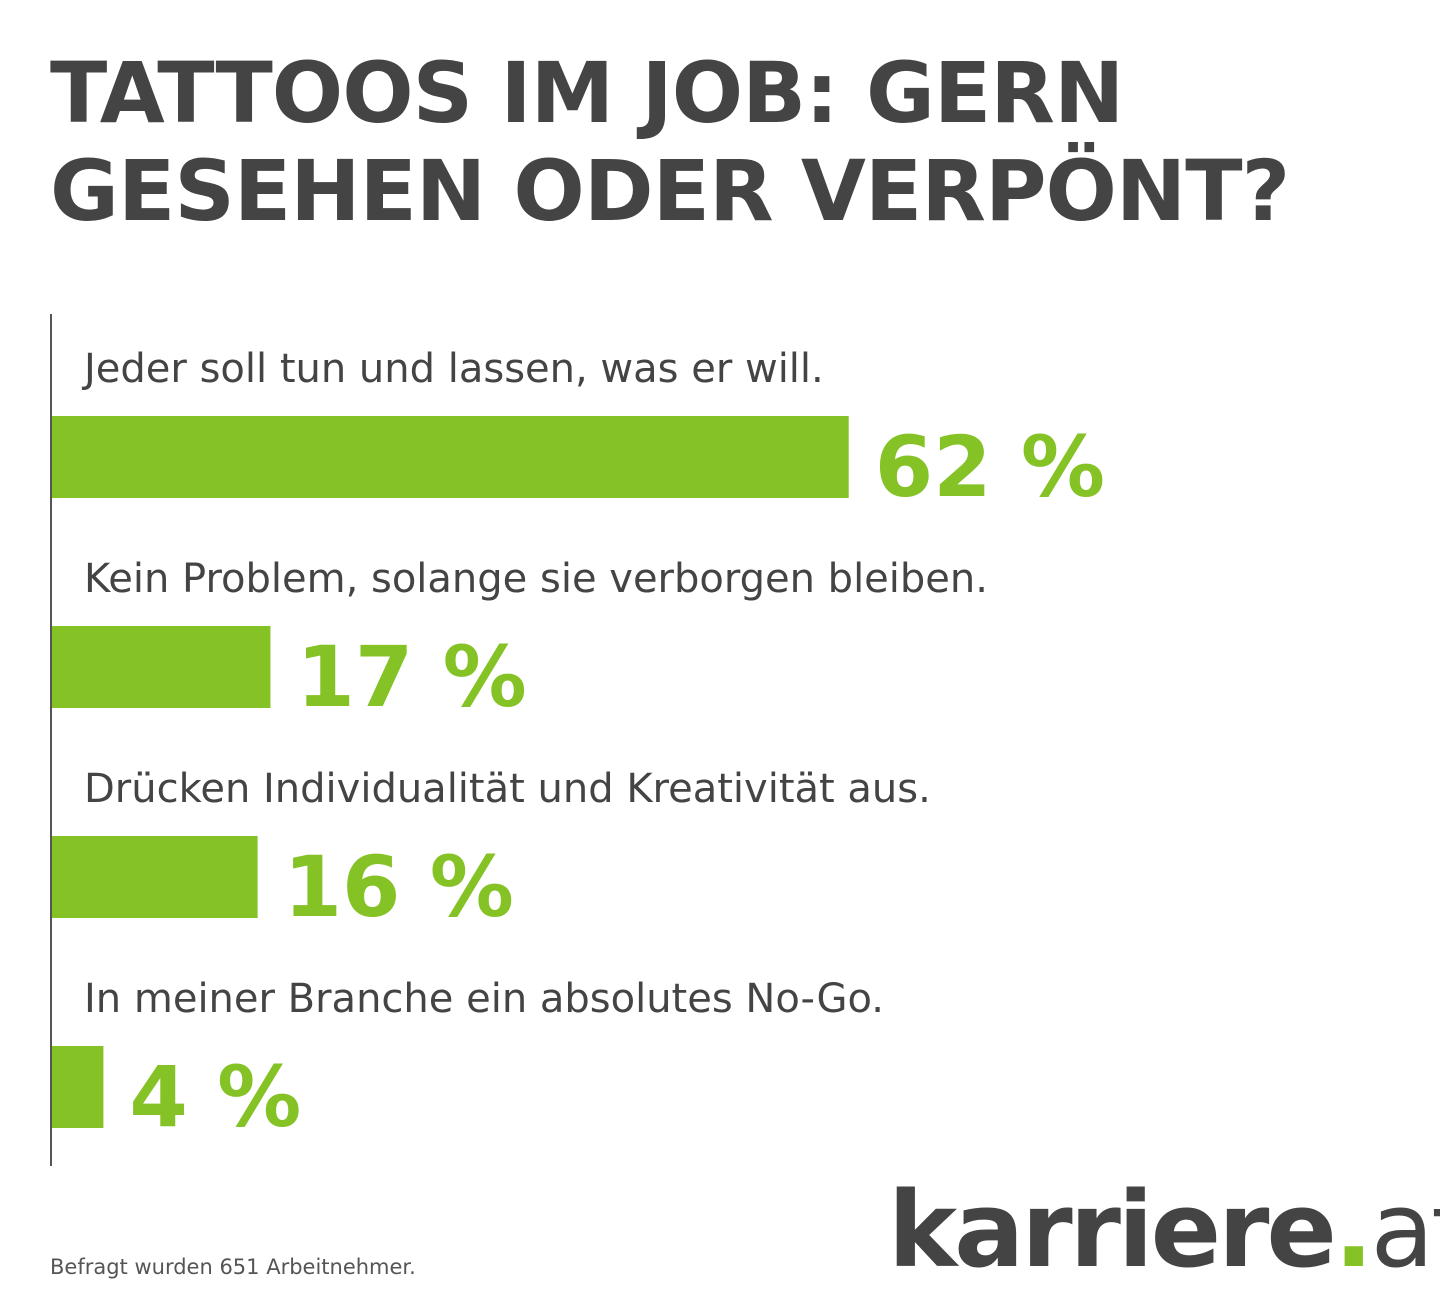  What do you see at coordinates (990, 467) in the screenshot?
I see `value-label: 62 %` at bounding box center [990, 467].